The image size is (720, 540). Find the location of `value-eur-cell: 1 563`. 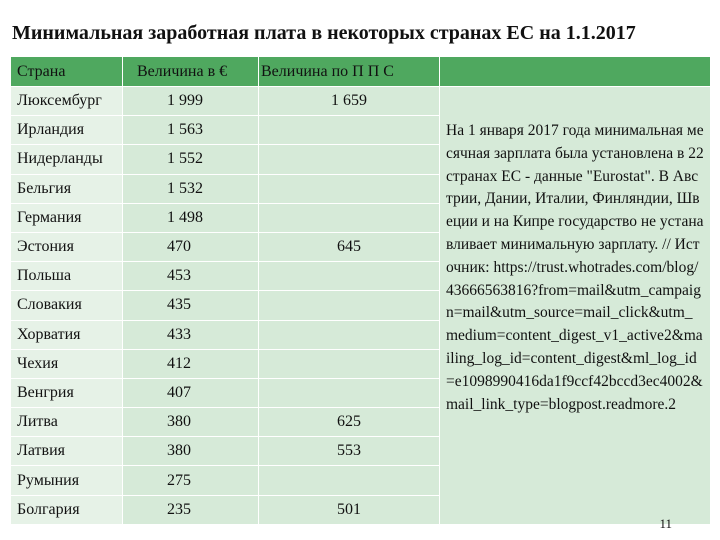

value-eur-cell: 1 563 is located at coordinates (190, 130).